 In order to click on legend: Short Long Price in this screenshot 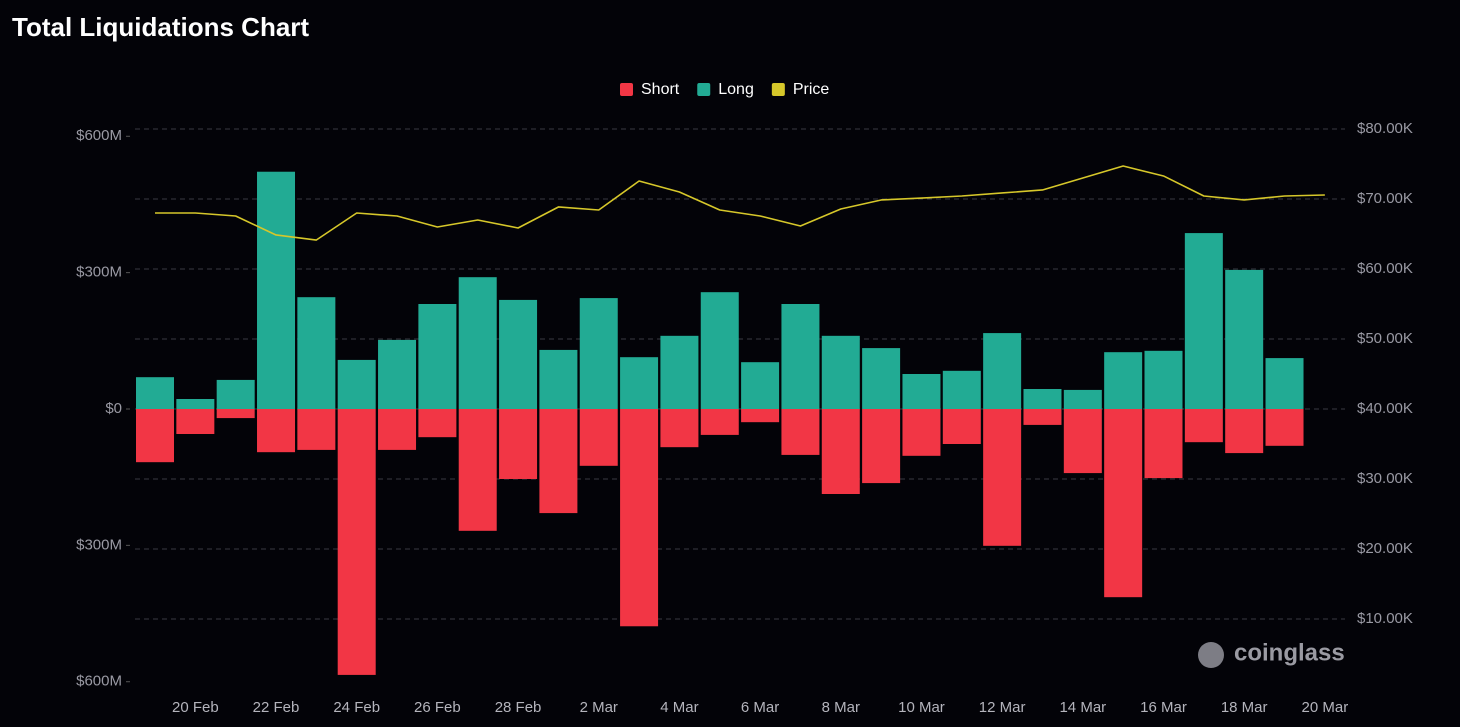, I will do `click(724, 89)`.